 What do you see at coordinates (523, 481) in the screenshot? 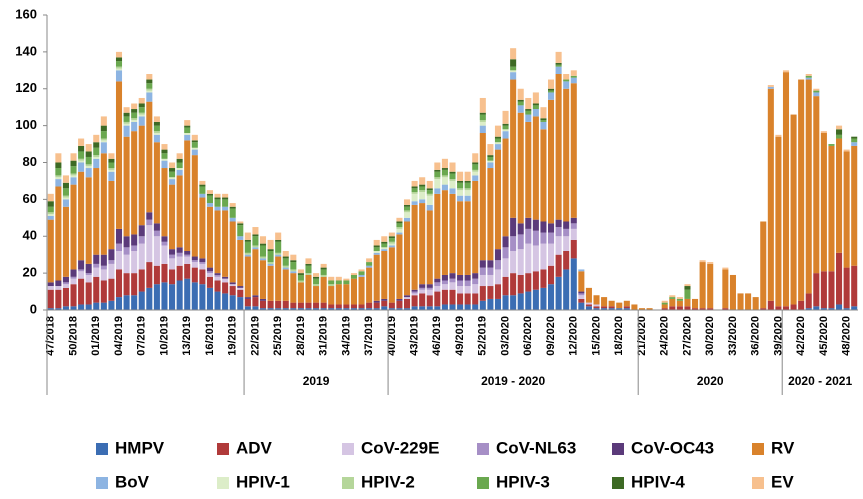
I see `legend-label: HPIV-3` at bounding box center [523, 481].